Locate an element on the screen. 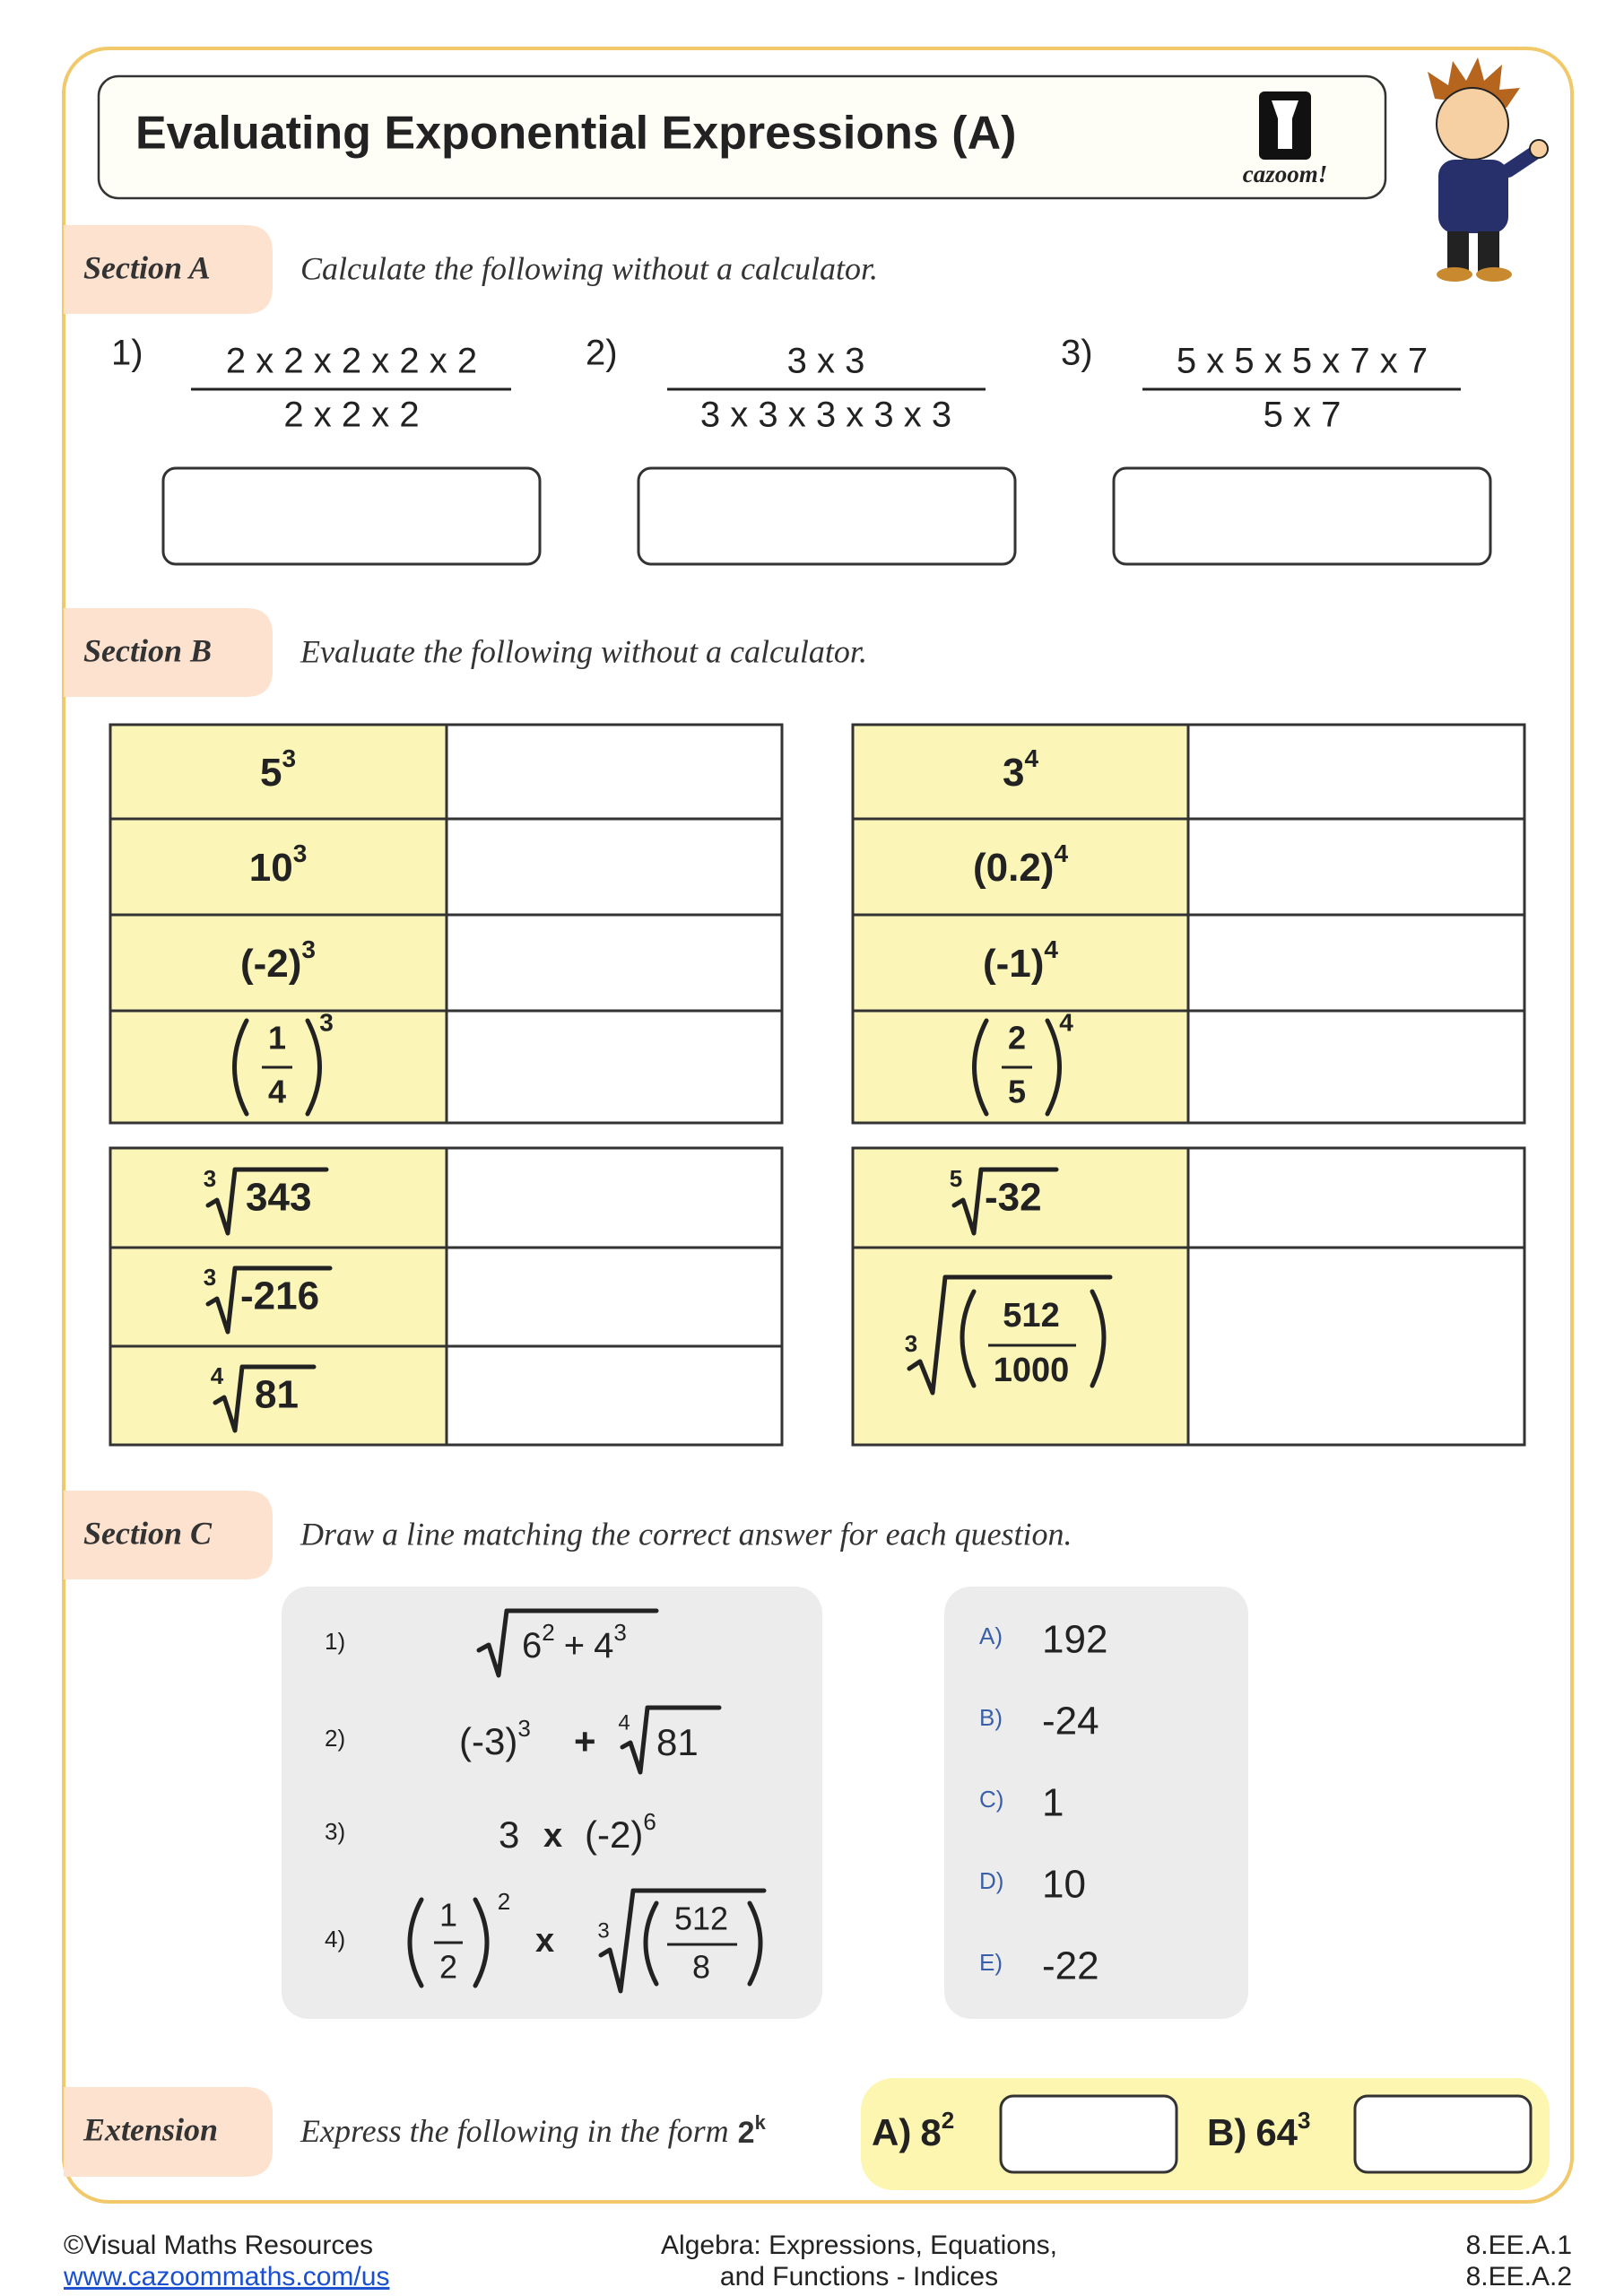  power: 34 is located at coordinates (1020, 769).